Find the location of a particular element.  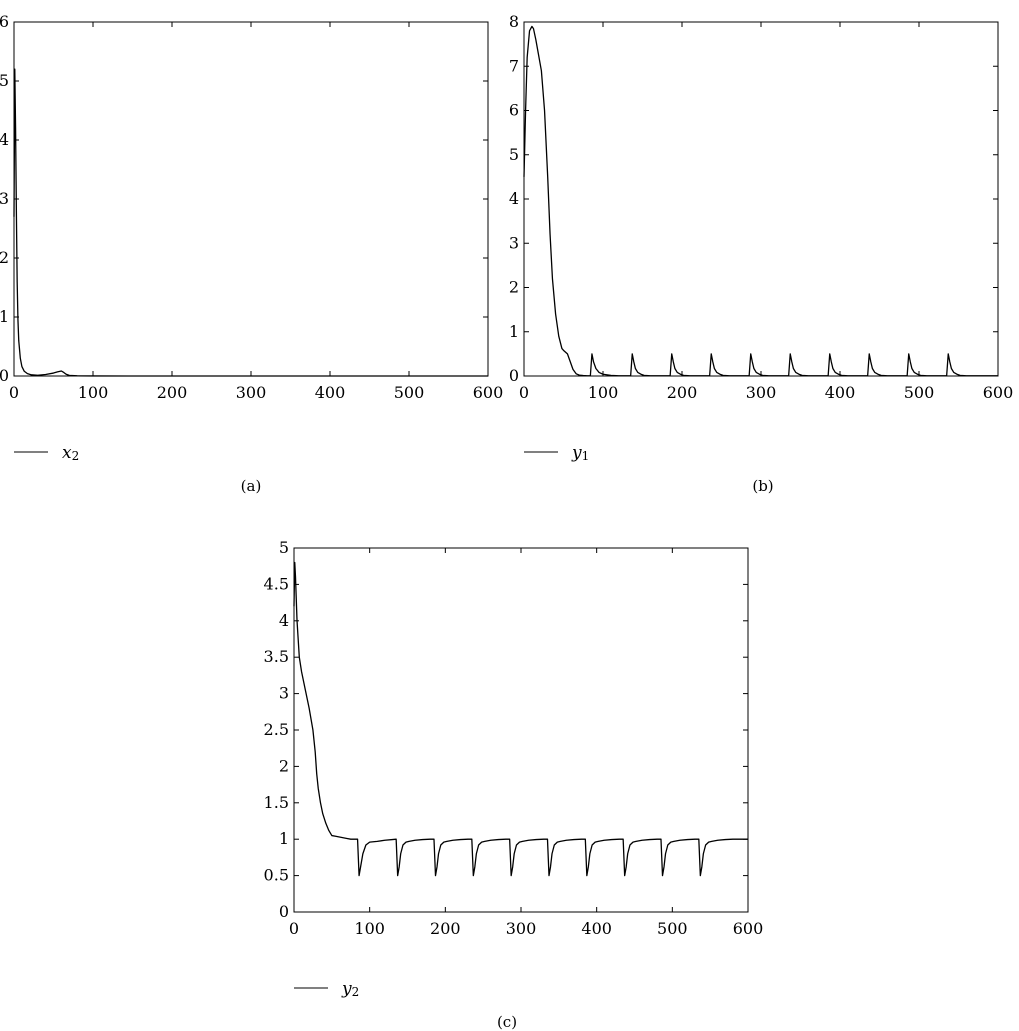

panel-label: (a) is located at coordinates (251, 486).